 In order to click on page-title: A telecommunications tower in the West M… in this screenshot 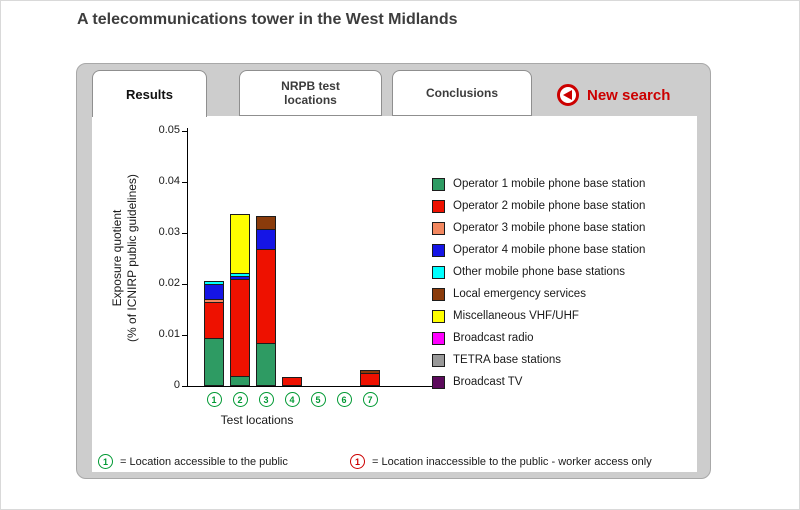, I will do `click(267, 19)`.